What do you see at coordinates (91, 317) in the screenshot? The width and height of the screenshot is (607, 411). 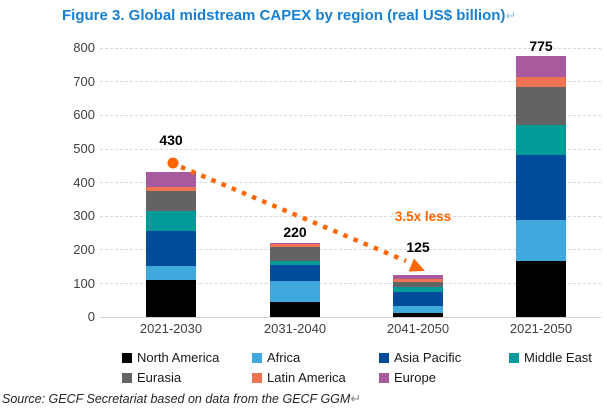 I see `y-axis-tick-label: 0` at bounding box center [91, 317].